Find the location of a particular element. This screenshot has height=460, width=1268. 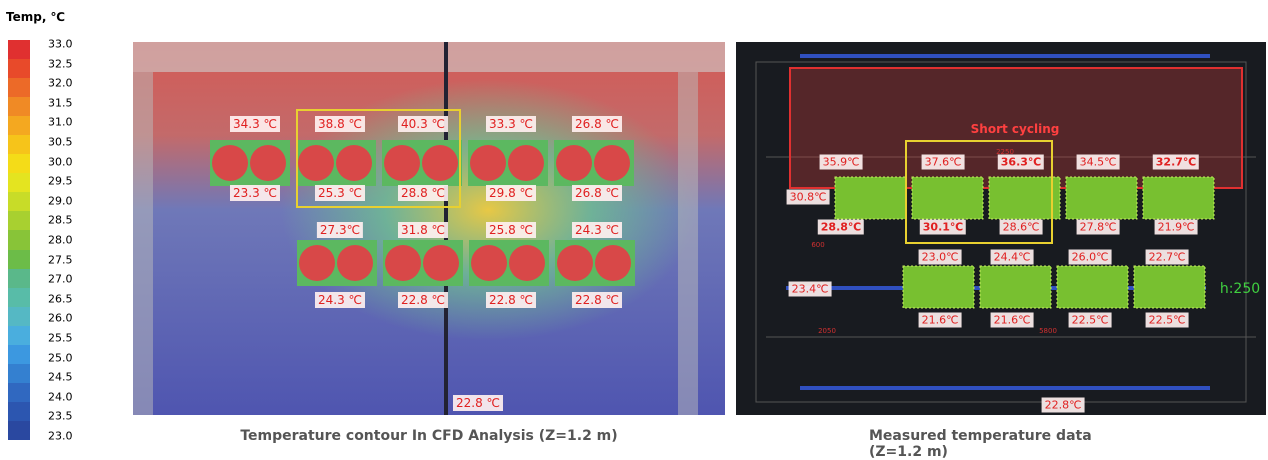

label: 24.5 is located at coordinates (60, 377).